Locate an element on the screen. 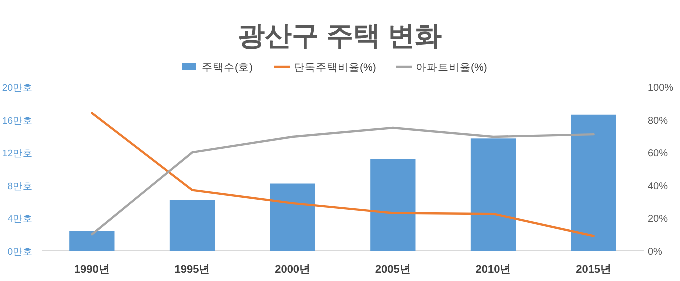 This screenshot has width=680, height=281. x-tick-label: 1990년 is located at coordinates (92, 270).